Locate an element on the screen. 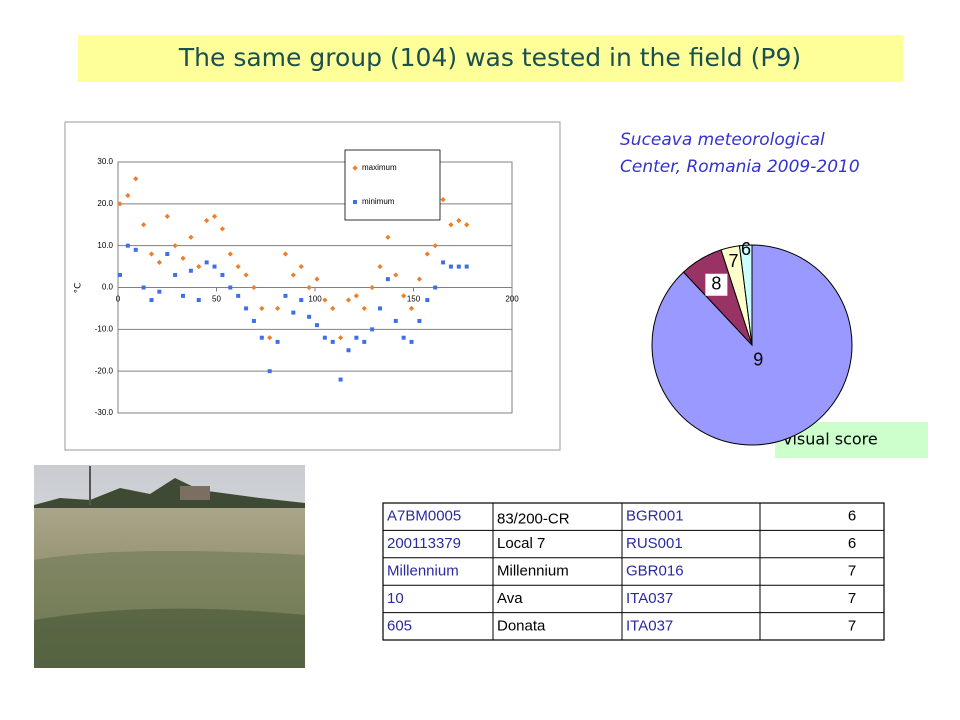  pie-label: 6 is located at coordinates (746, 249).